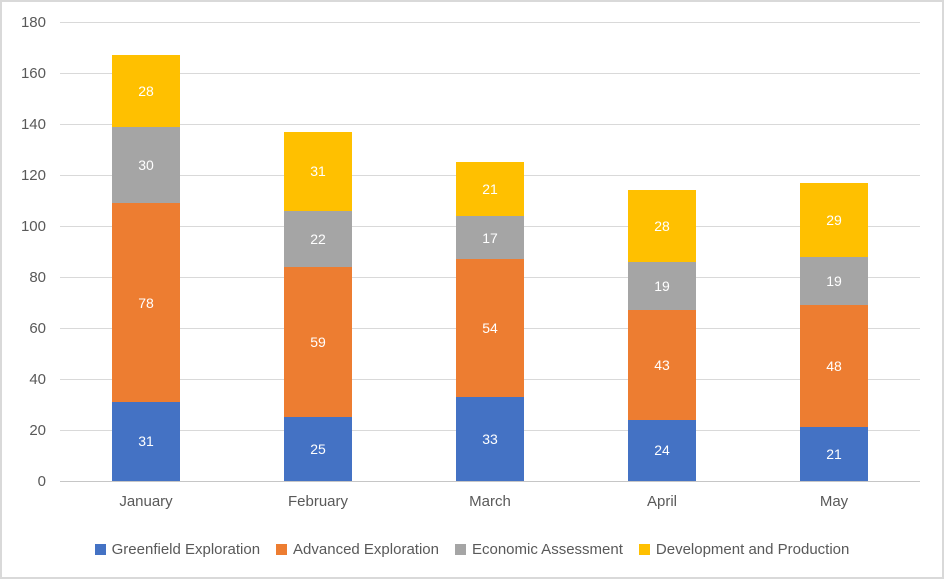 Image resolution: width=944 pixels, height=579 pixels. I want to click on bar-segment: 33, so click(490, 438).